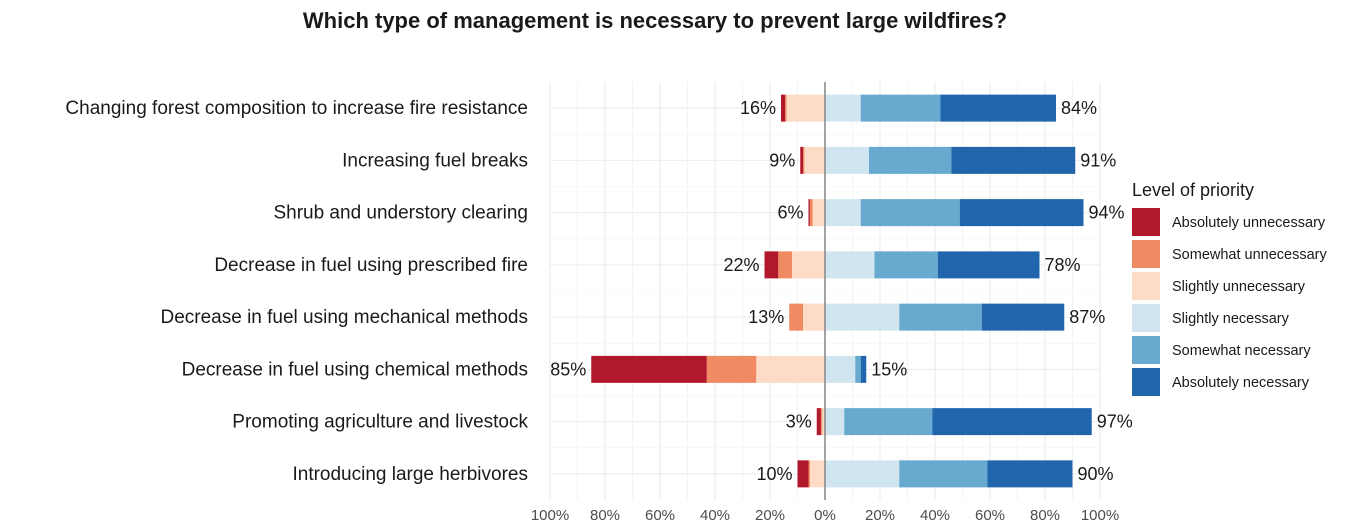  I want to click on legend-label: Absolutely unnecessary, so click(1249, 223).